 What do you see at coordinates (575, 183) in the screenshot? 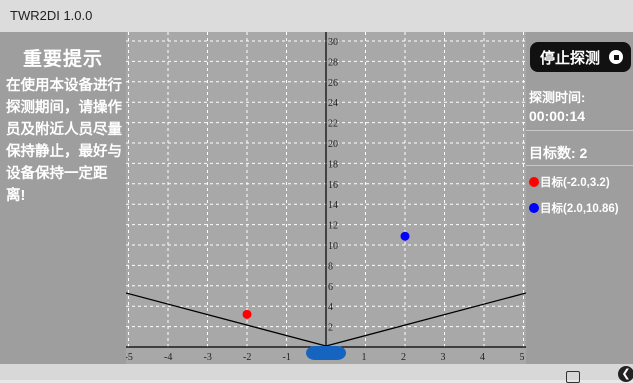
I see `target-label: 目标(-2.0,3.2)` at bounding box center [575, 183].